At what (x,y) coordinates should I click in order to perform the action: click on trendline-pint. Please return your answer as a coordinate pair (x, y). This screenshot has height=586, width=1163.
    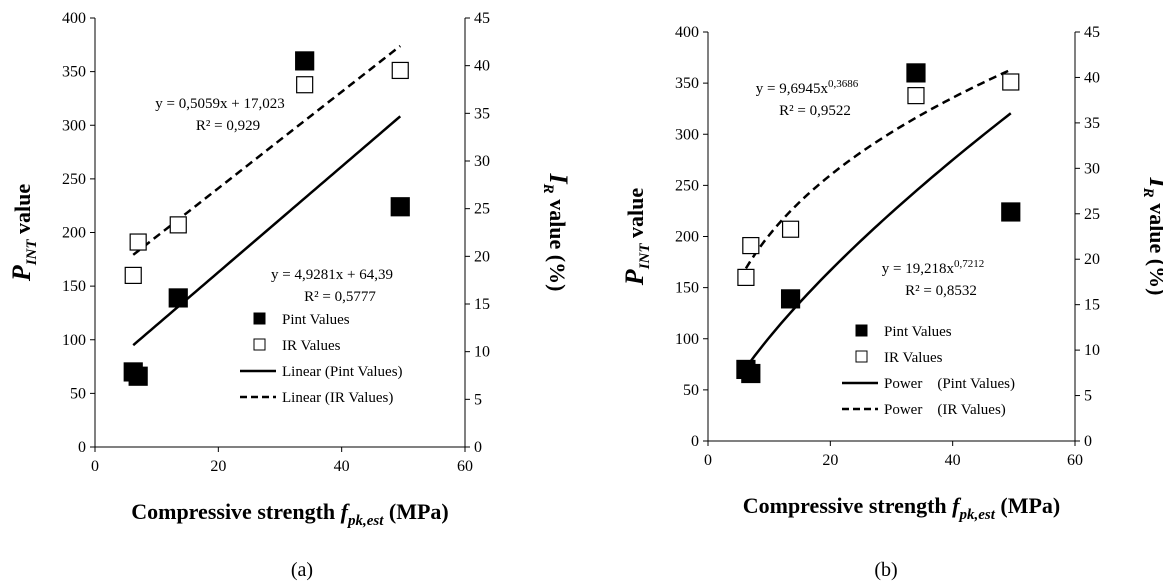
    Looking at the image, I should click on (878, 240).